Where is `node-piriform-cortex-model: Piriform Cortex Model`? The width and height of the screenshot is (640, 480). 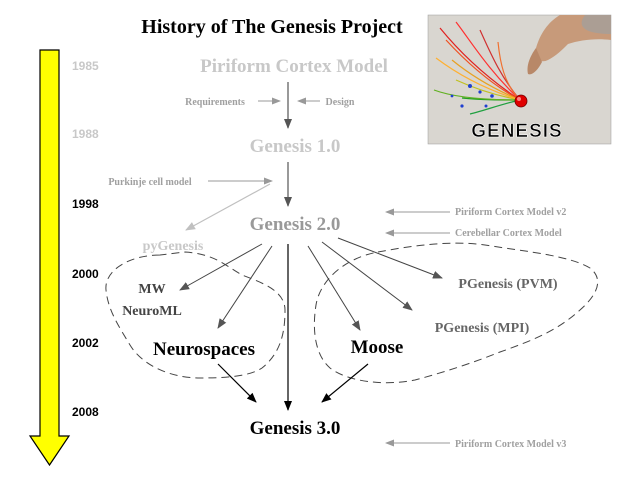 node-piriform-cortex-model: Piriform Cortex Model is located at coordinates (294, 66).